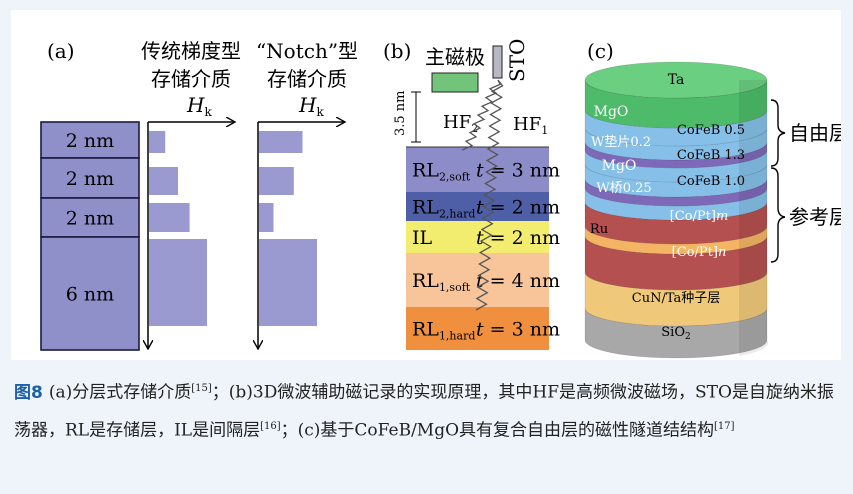 Image resolution: width=853 pixels, height=494 pixels. Describe the element at coordinates (711, 130) in the screenshot. I see `cofeb-05-label: CoFeB 0.5` at that location.